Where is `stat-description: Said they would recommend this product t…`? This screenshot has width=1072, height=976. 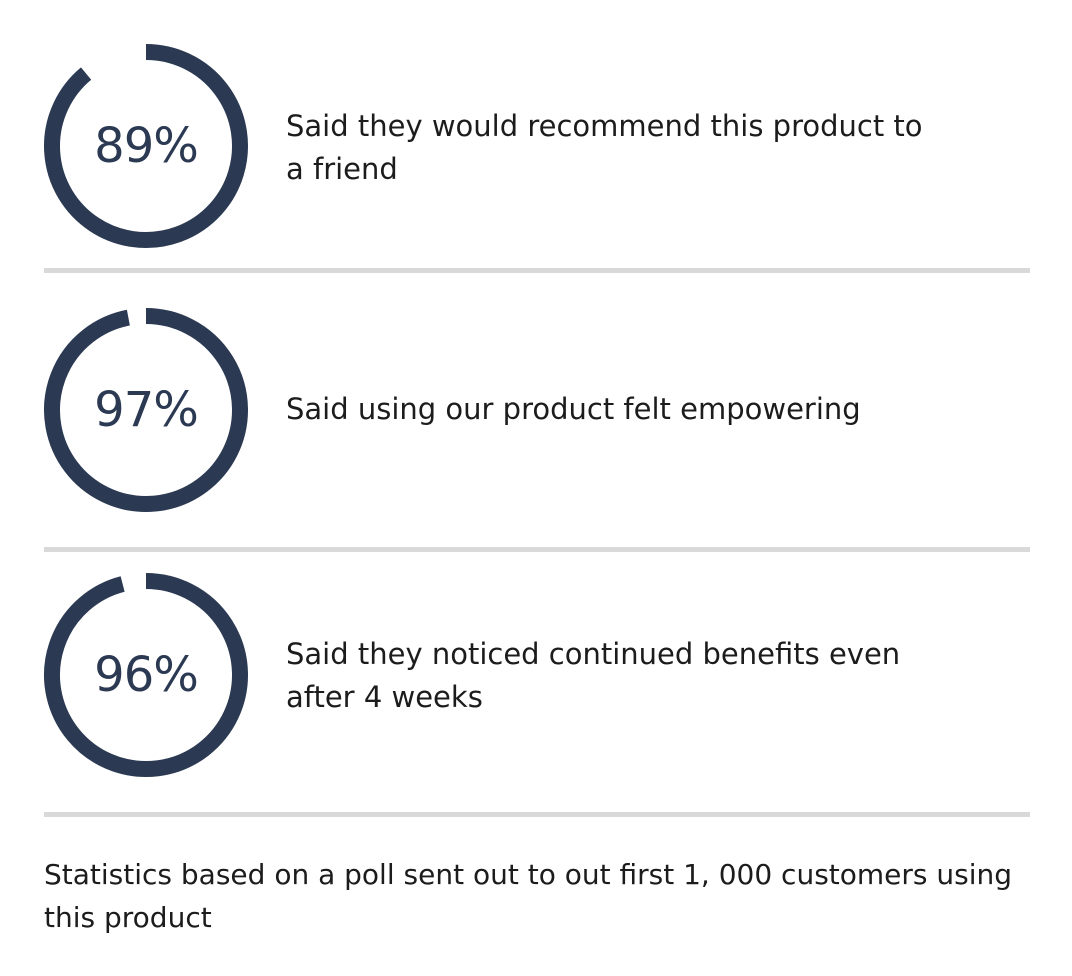 stat-description: Said they would recommend this product t… is located at coordinates (604, 147).